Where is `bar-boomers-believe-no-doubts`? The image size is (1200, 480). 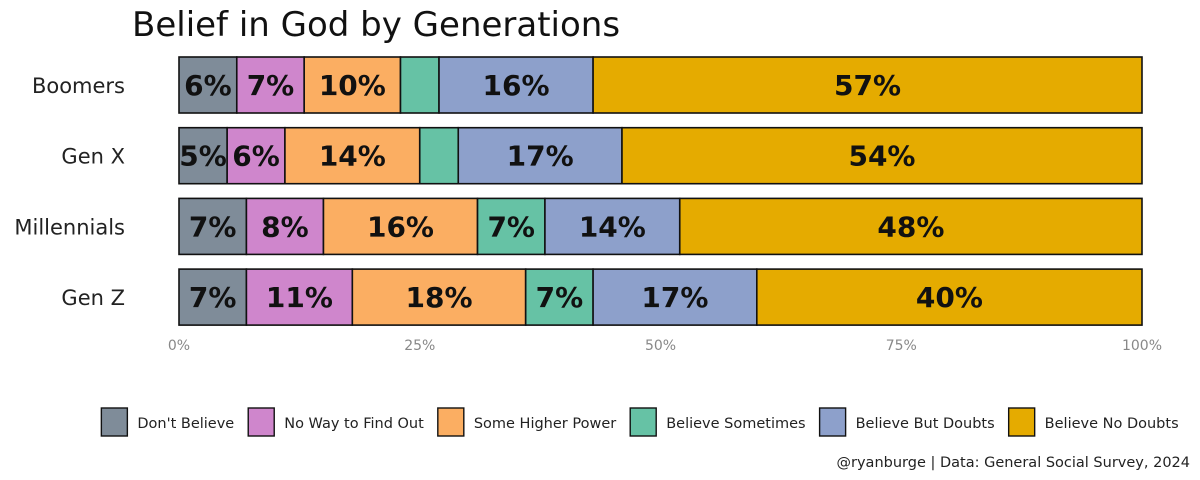
bar-boomers-believe-no-doubts is located at coordinates (867, 85).